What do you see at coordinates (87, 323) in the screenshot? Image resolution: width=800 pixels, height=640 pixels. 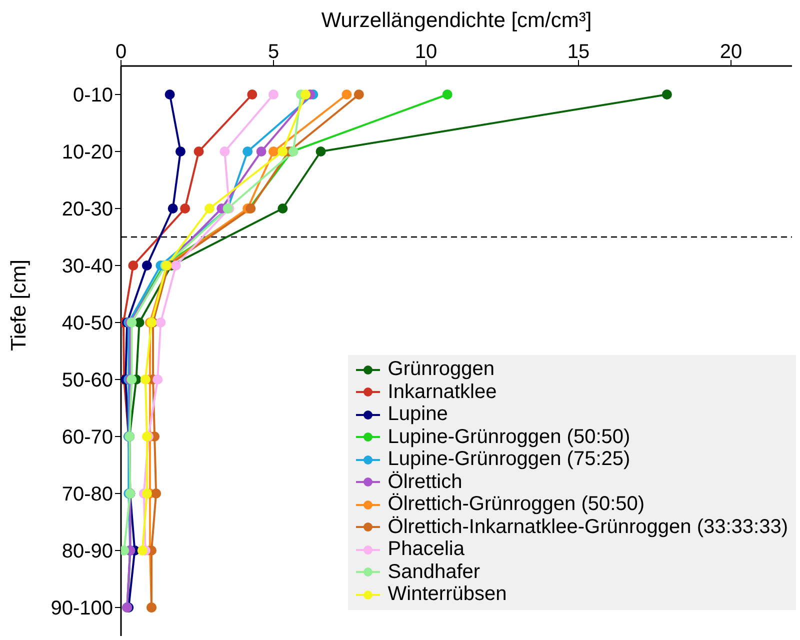 I see `y-tick-label: 40-50` at bounding box center [87, 323].